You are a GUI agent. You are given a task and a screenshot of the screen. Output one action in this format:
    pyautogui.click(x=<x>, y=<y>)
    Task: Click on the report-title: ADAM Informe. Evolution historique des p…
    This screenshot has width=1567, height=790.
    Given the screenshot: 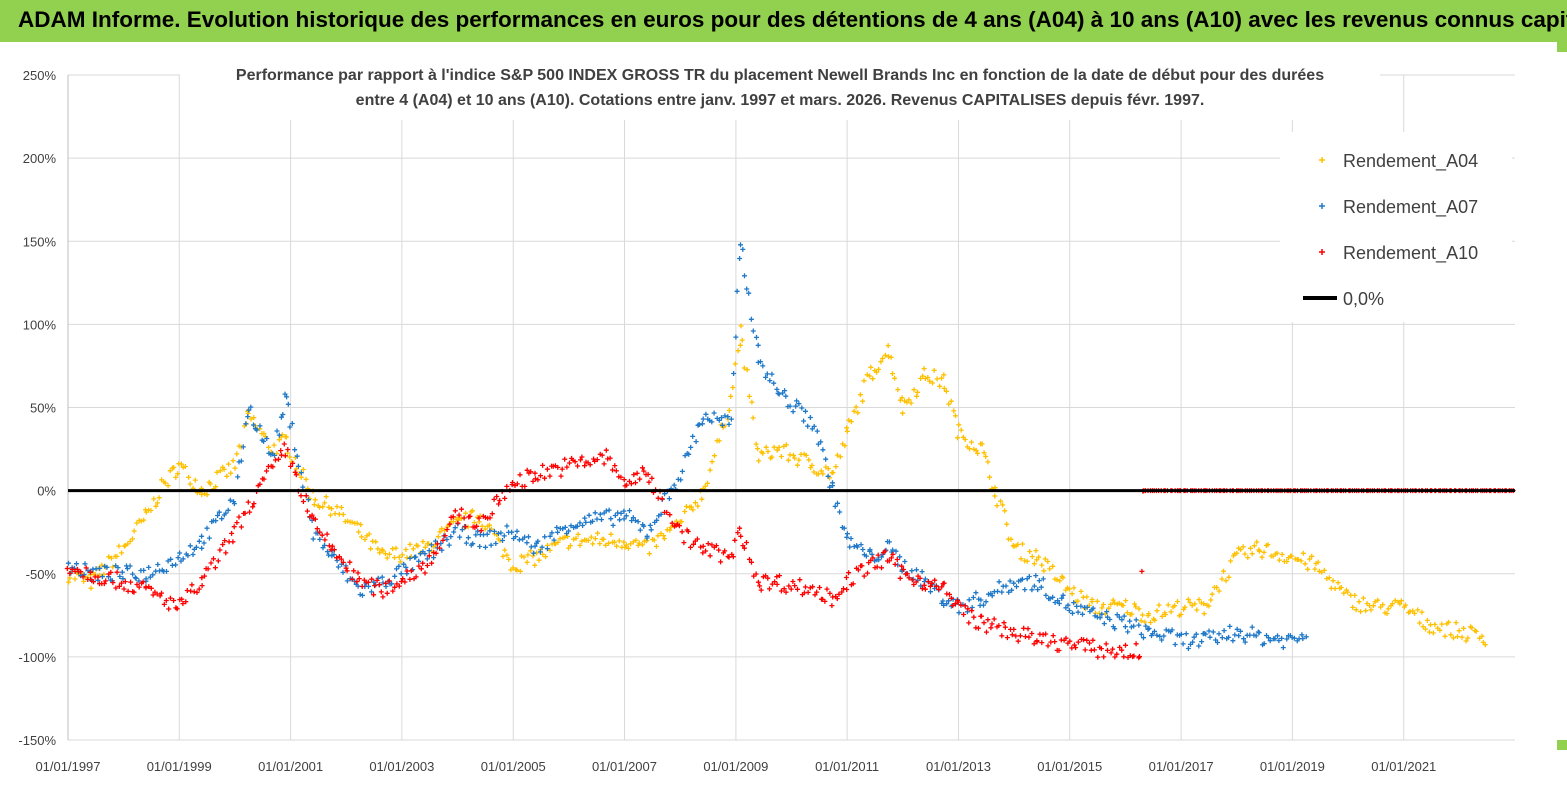 What is the action you would take?
    pyautogui.click(x=792, y=19)
    